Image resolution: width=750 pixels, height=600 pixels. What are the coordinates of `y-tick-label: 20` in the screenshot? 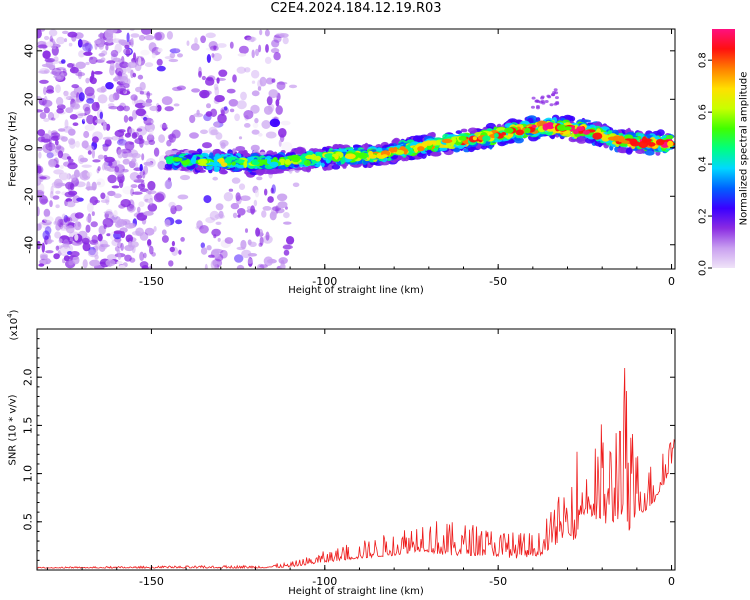 It's located at (29, 99).